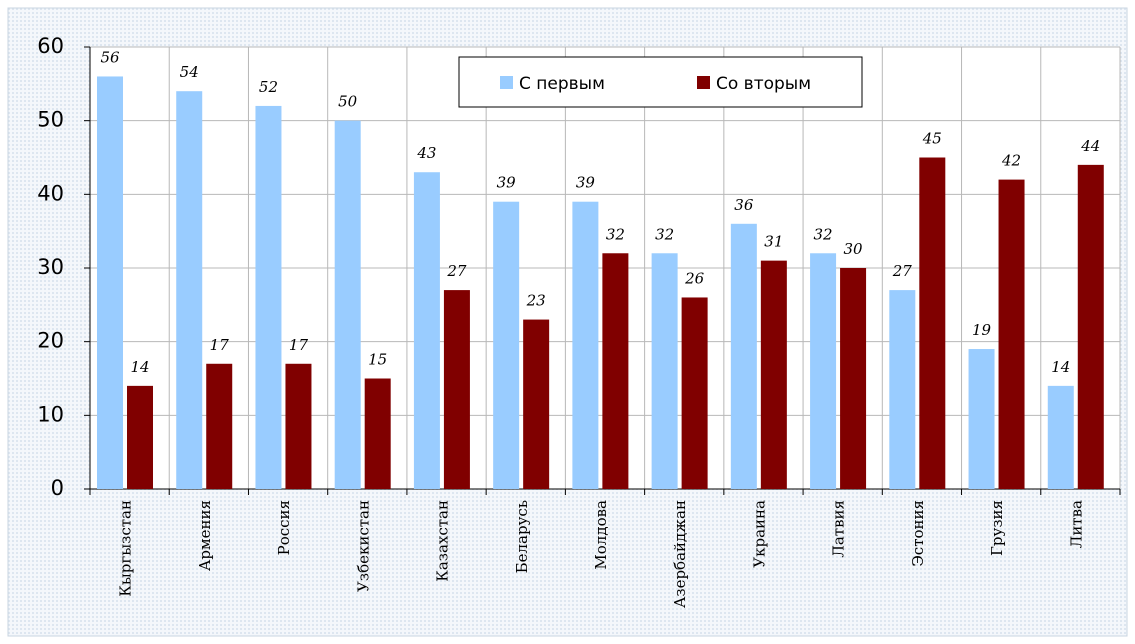 The image size is (1135, 644). What do you see at coordinates (763, 84) in the screenshot?
I see `legend-label: Со вторым` at bounding box center [763, 84].